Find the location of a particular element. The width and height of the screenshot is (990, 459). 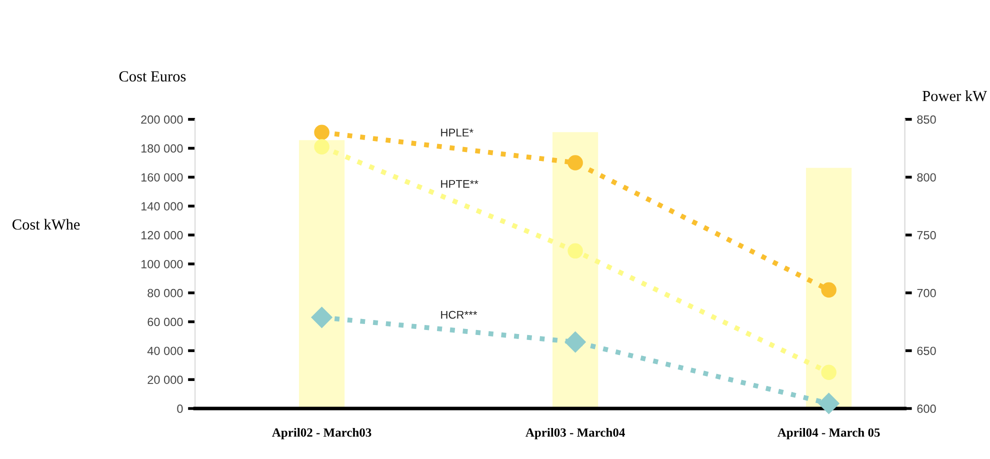

y-tick-label: 60 000 is located at coordinates (165, 322).